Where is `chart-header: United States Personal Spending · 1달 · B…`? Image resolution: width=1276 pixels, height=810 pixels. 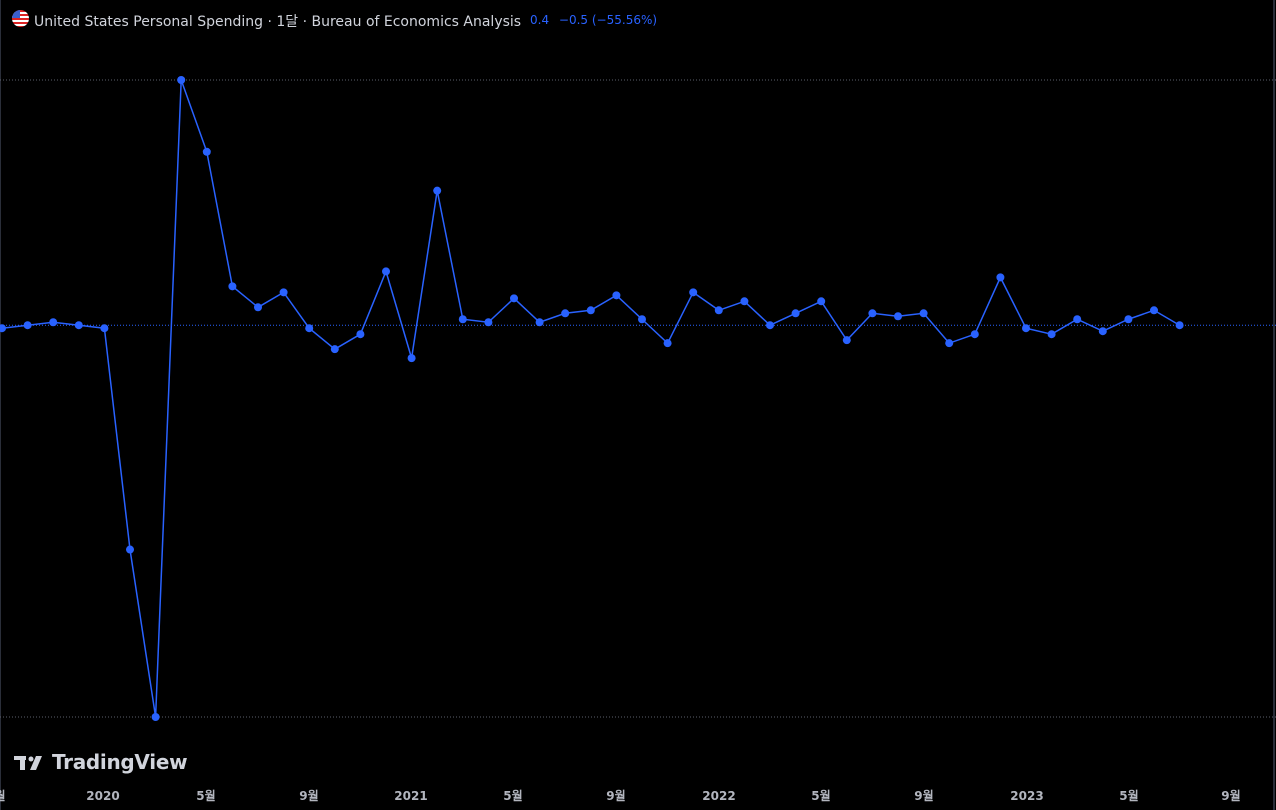 chart-header: United States Personal Spending · 1달 · B… is located at coordinates (638, 19).